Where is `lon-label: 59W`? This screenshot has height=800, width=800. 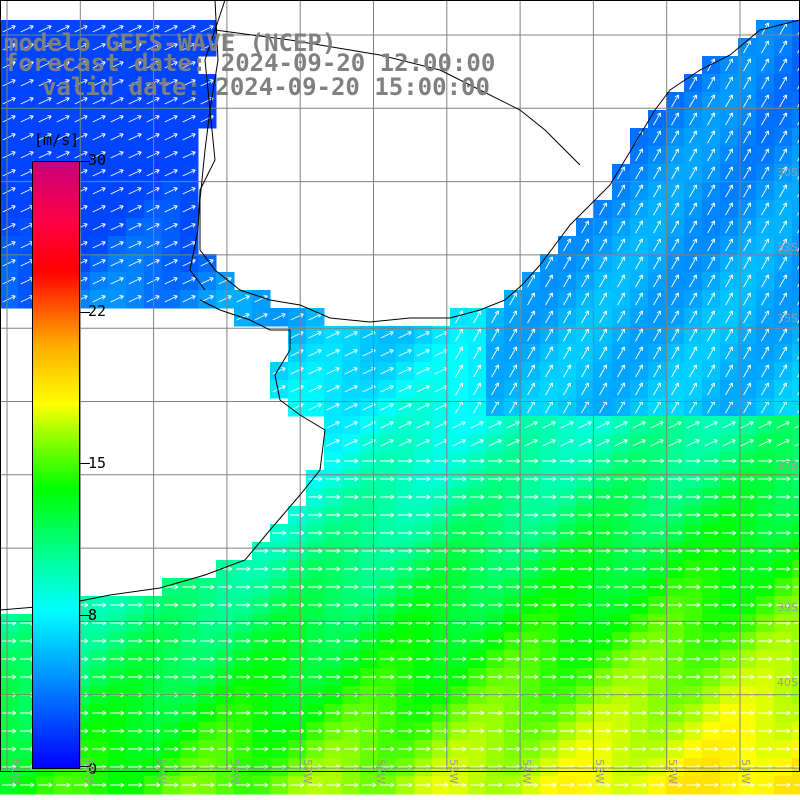
lon-label: 59W is located at coordinates (161, 771).